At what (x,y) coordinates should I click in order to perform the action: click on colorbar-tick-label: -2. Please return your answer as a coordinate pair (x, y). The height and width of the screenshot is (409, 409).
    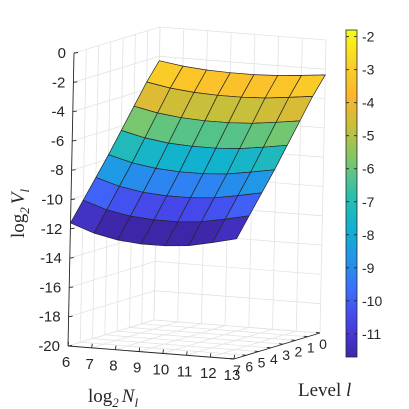
    Looking at the image, I should click on (368, 37).